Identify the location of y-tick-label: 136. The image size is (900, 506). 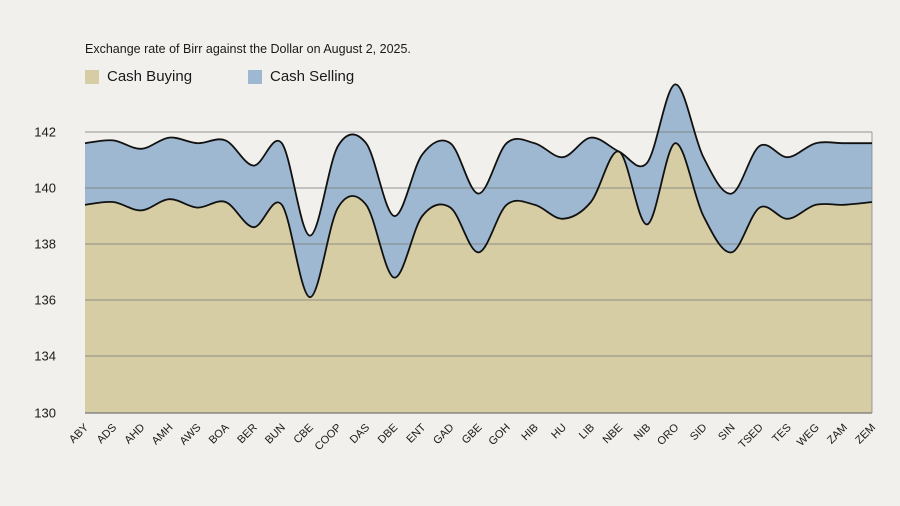
(45, 300).